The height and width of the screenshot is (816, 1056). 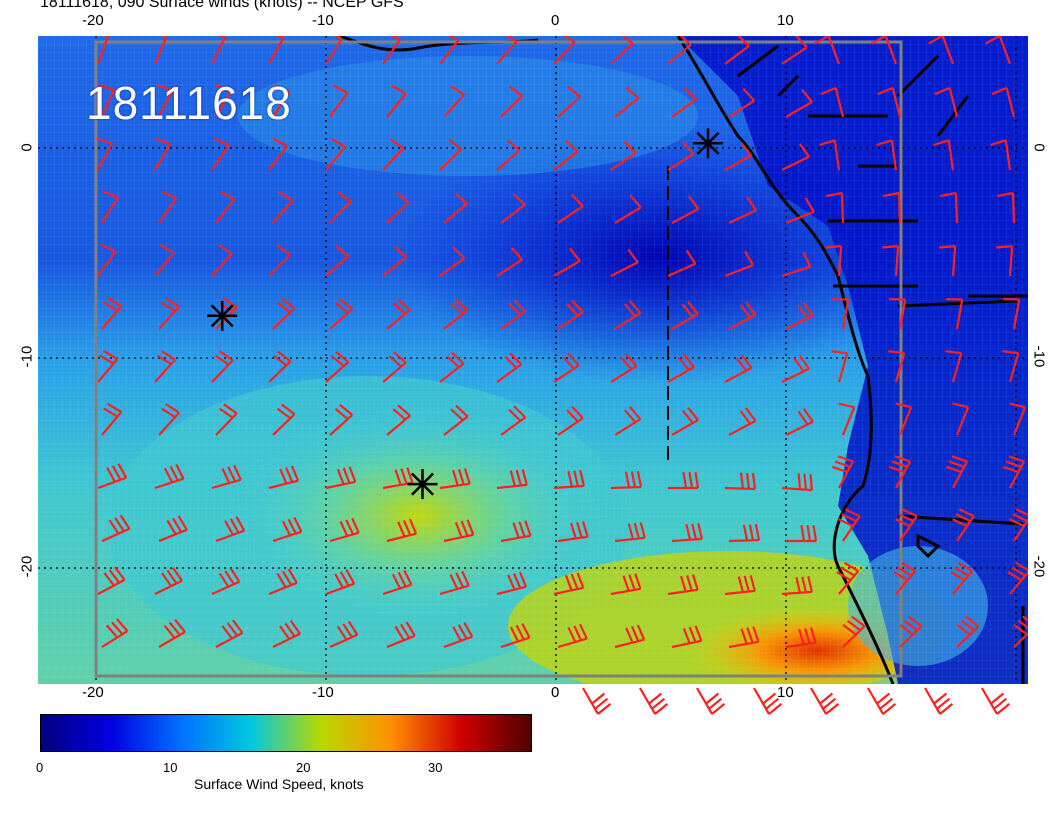 I want to click on lat-tick-right-2: -10, so click(x=1039, y=356).